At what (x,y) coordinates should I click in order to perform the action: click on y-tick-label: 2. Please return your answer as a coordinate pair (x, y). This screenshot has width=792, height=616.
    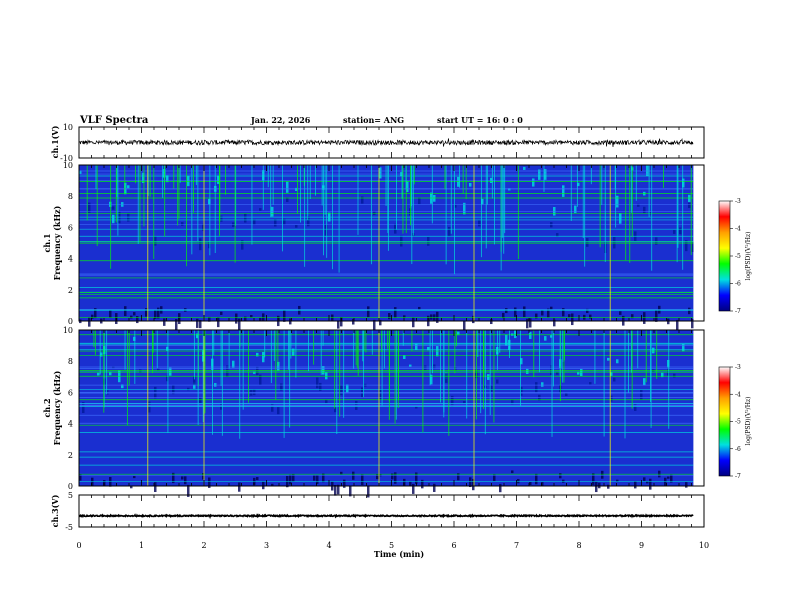
    Looking at the image, I should click on (70, 455).